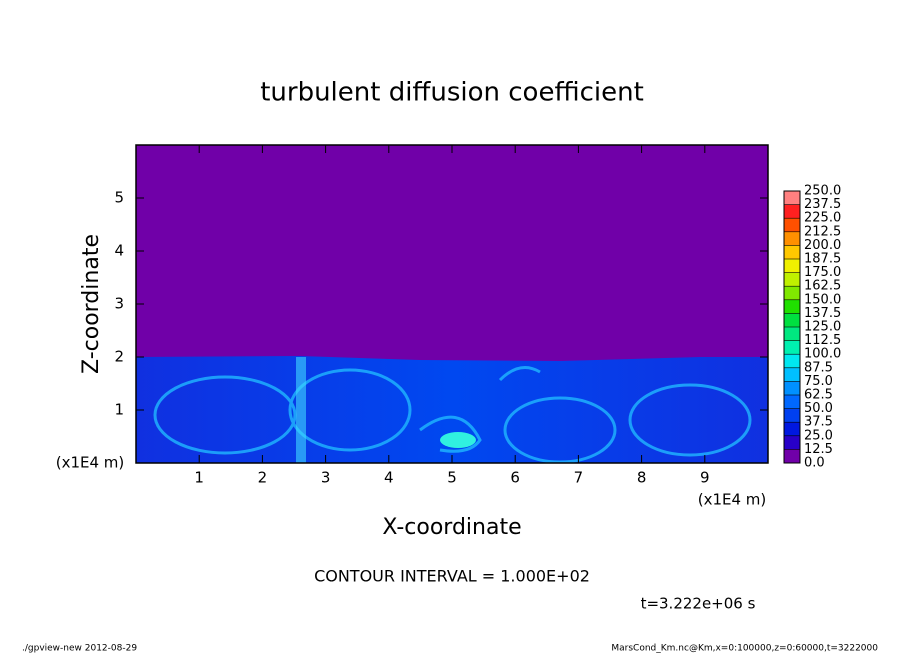 The image size is (904, 654). I want to click on y-tick-label: 1, so click(119, 410).